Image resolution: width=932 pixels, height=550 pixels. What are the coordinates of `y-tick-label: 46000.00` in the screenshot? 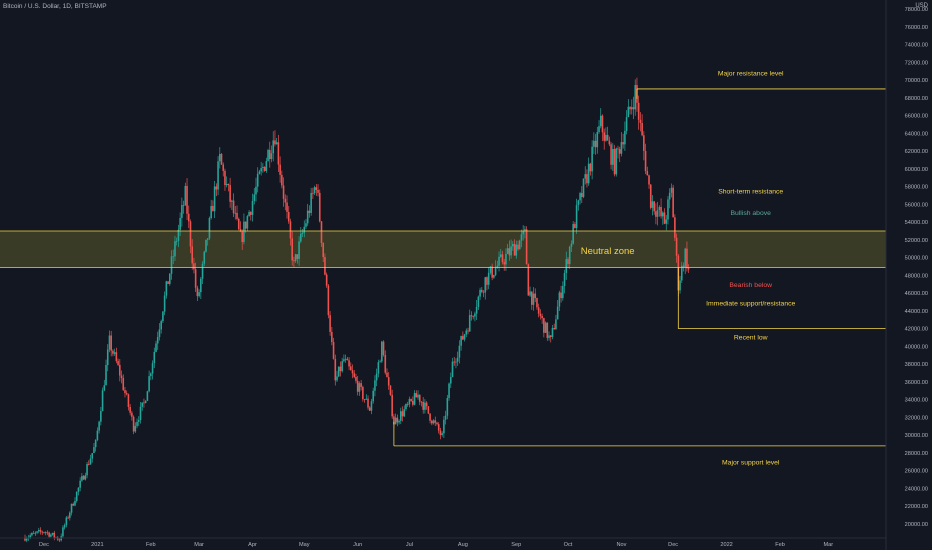 It's located at (916, 294).